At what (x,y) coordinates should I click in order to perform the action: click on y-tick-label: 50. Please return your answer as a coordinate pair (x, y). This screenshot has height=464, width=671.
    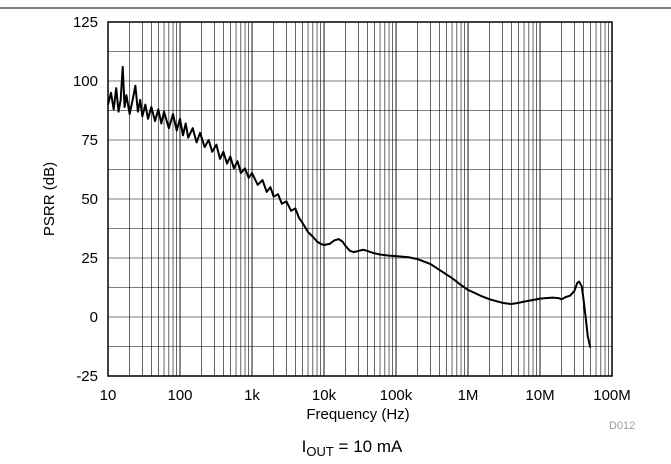
    Looking at the image, I should click on (89, 199).